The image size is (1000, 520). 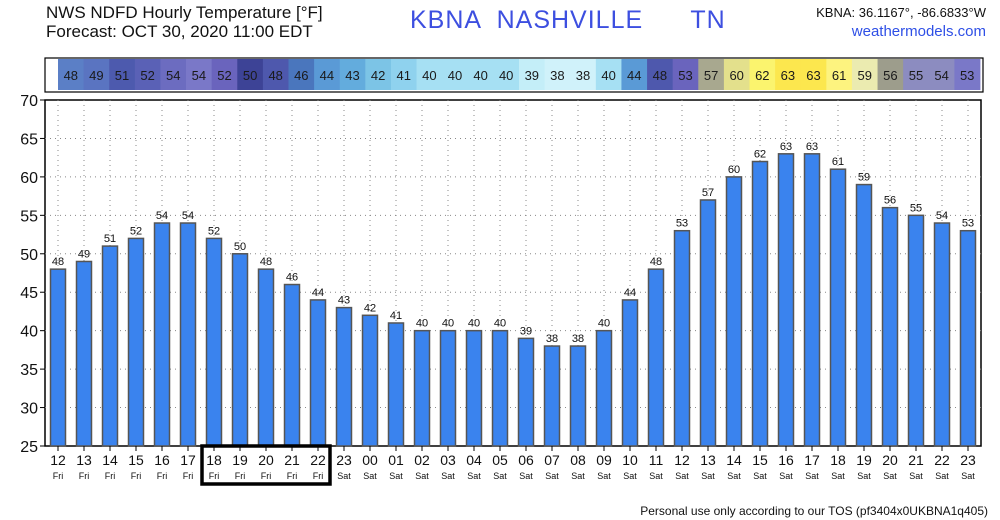 What do you see at coordinates (942, 460) in the screenshot?
I see `x-tick-label-hour: 22` at bounding box center [942, 460].